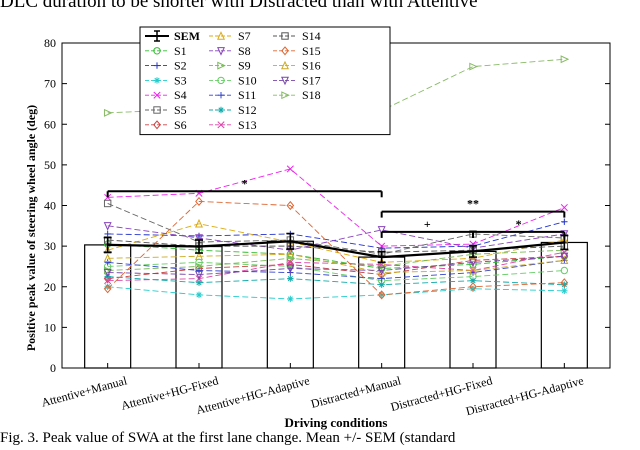  I want to click on legend-entry-S16: S16, so click(297, 66).